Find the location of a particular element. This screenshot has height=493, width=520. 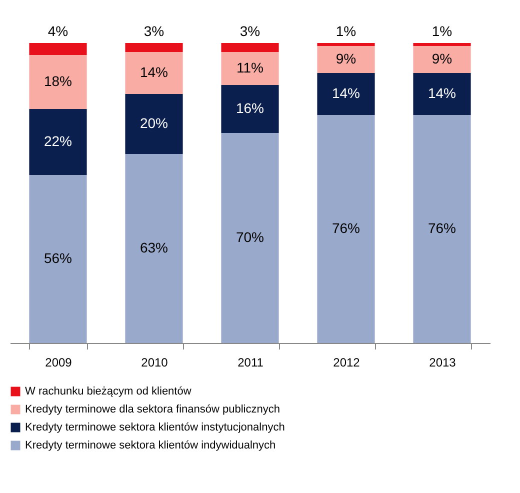

data-label: 70% is located at coordinates (250, 237).